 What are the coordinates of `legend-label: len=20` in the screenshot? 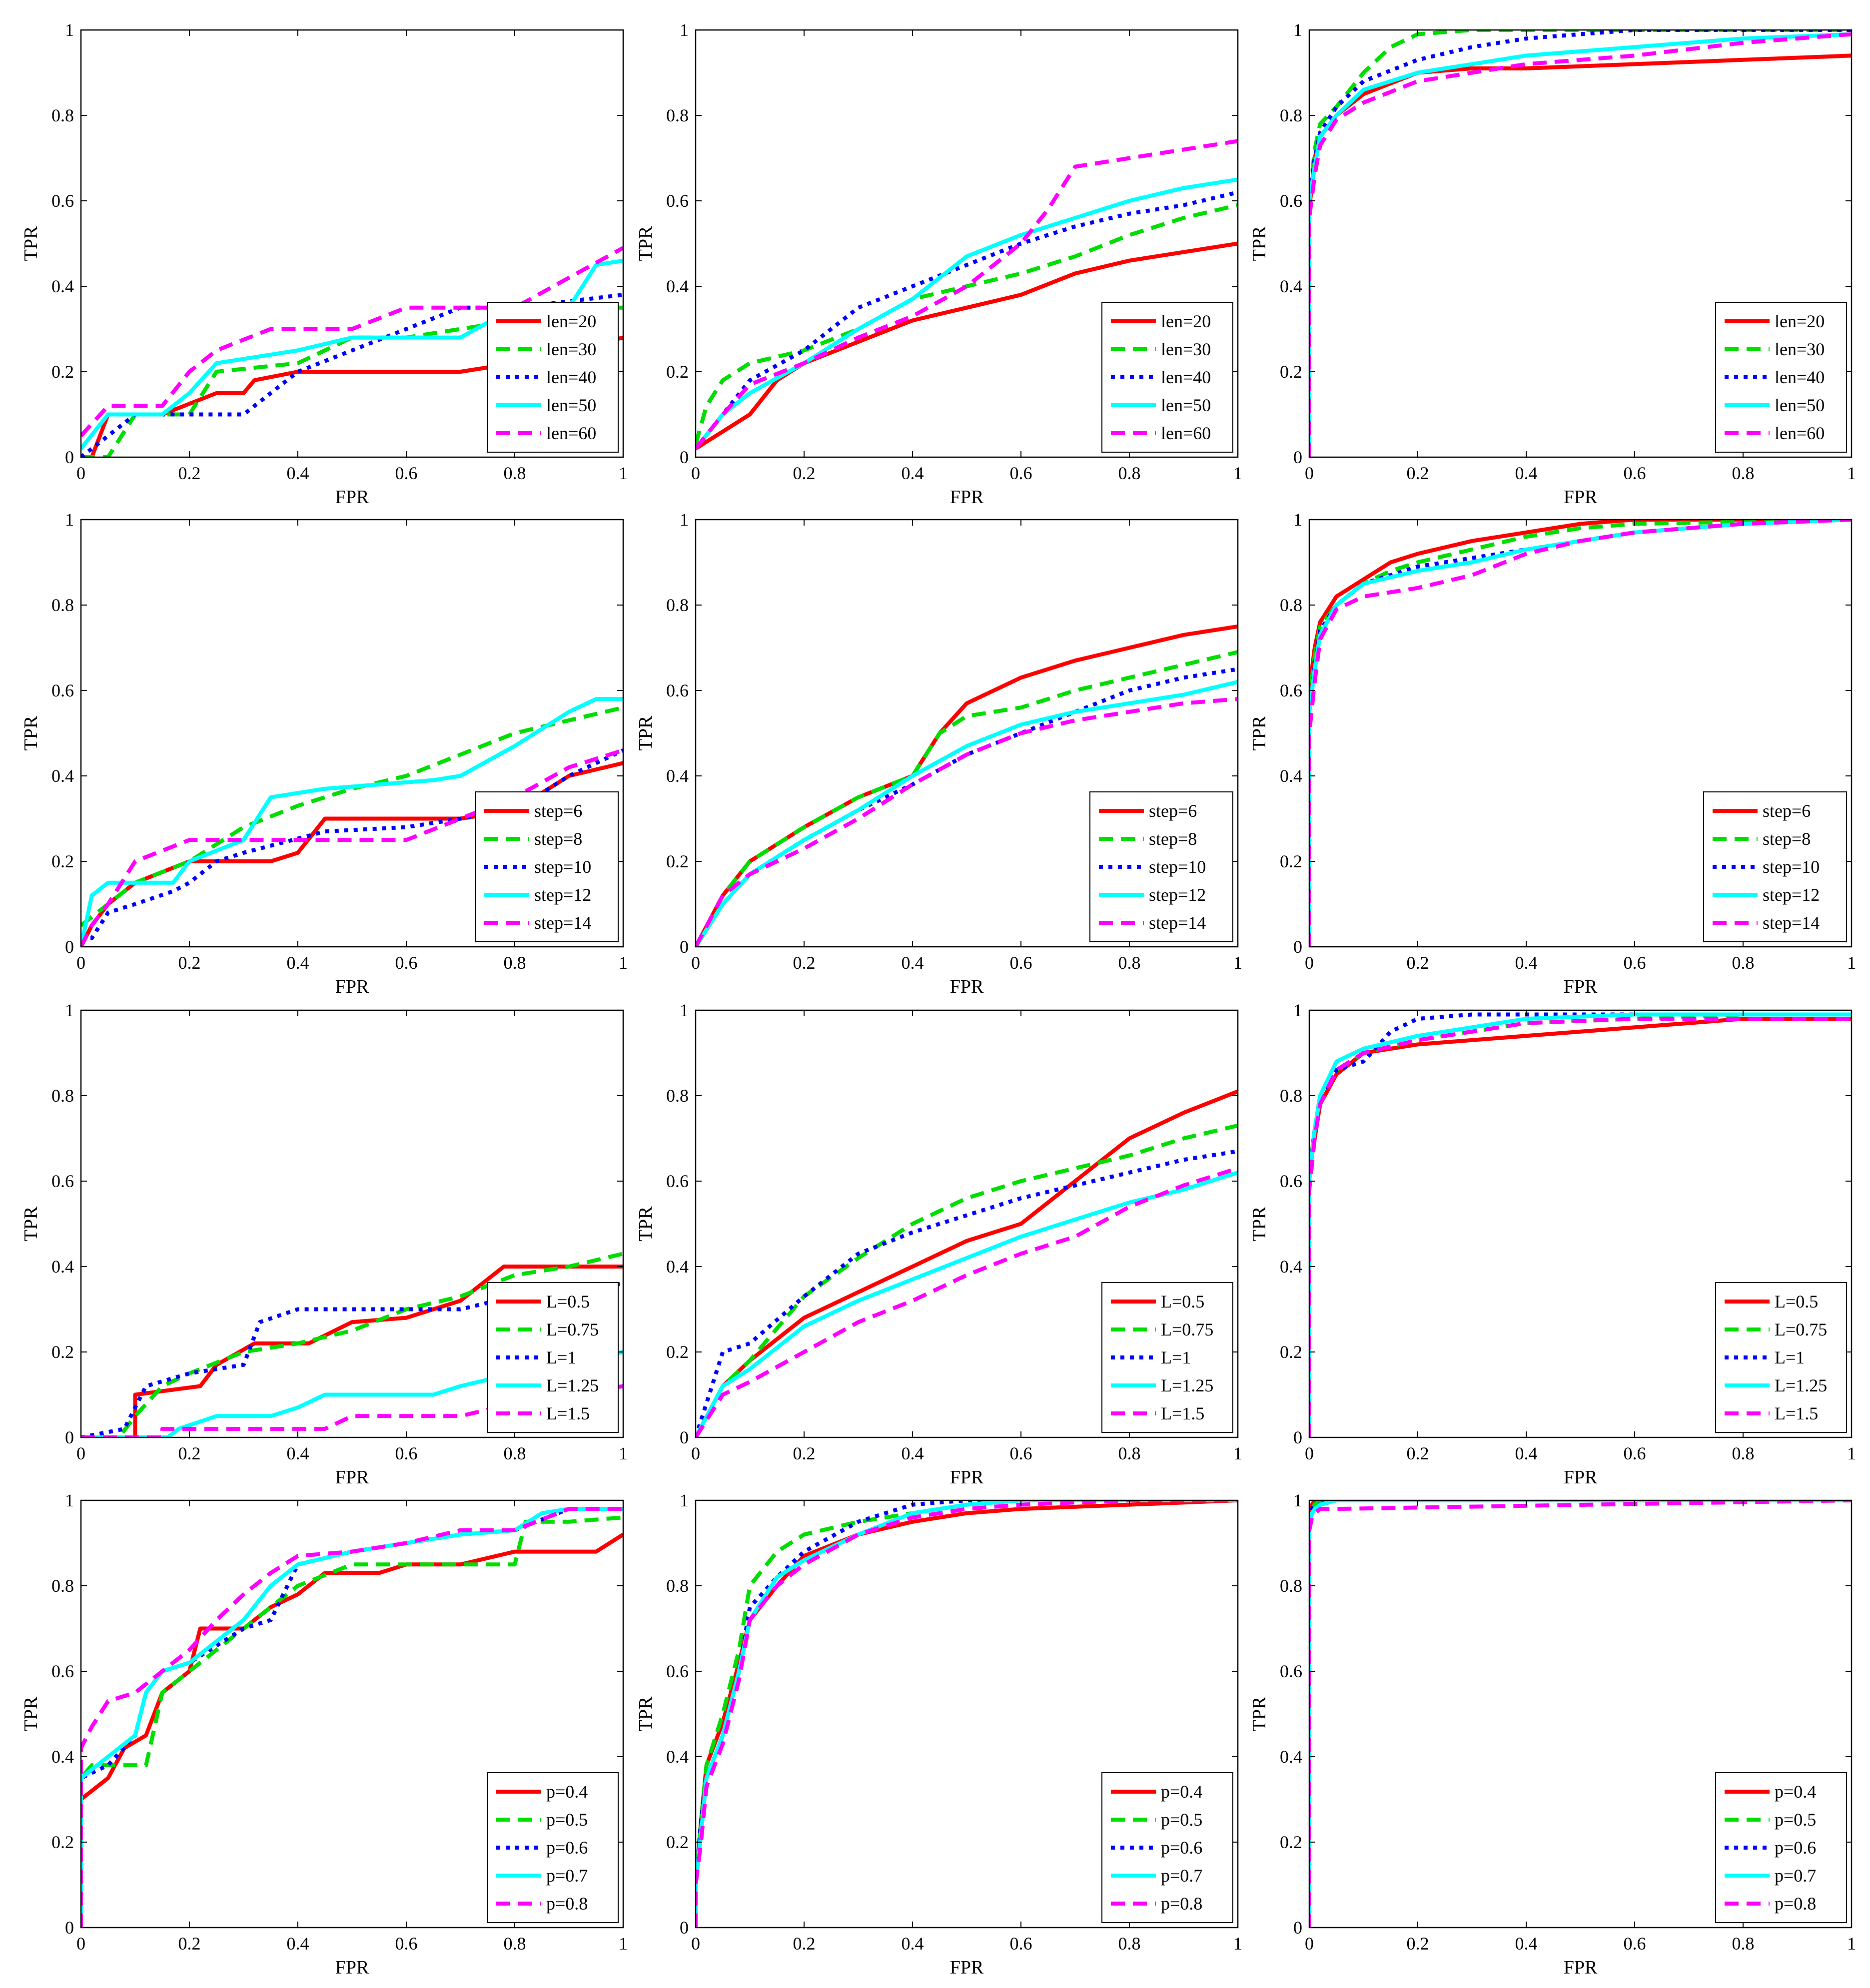 It's located at (1800, 321).